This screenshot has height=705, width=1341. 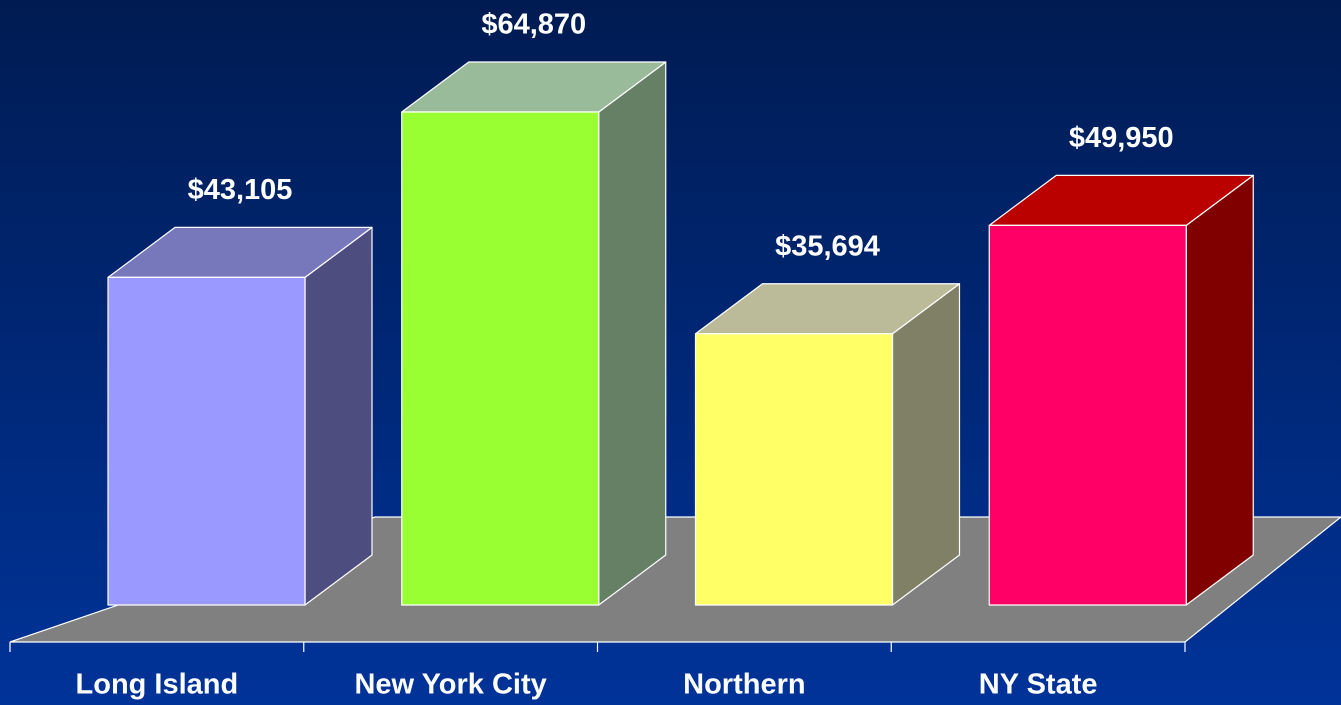 What do you see at coordinates (450, 685) in the screenshot?
I see `x-tick-label: New York City` at bounding box center [450, 685].